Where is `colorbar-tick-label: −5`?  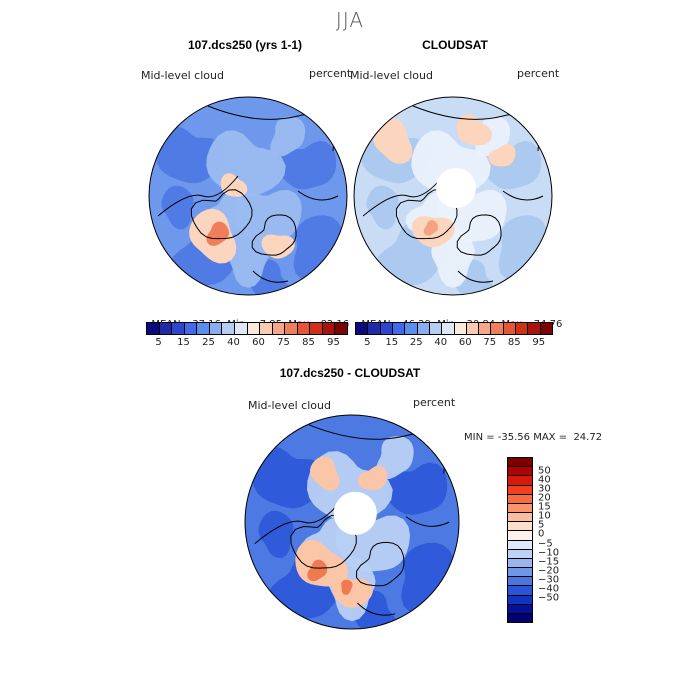 colorbar-tick-label: −5 is located at coordinates (545, 544).